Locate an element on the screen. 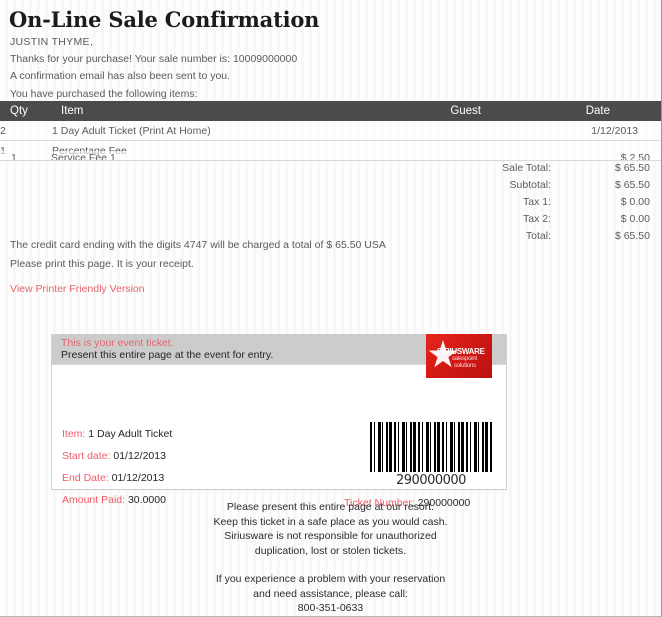  logo-tagline-1: salespoint is located at coordinates (465, 359).